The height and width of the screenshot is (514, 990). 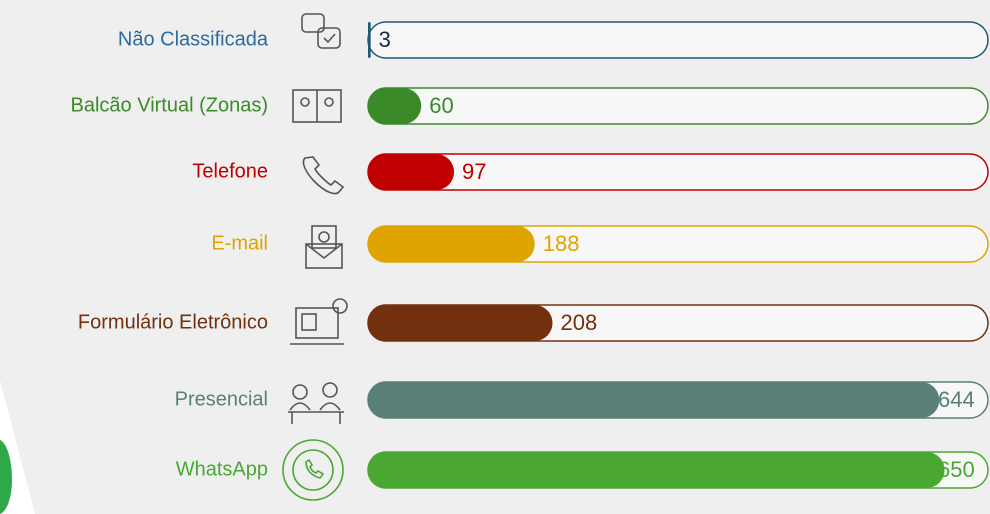 What do you see at coordinates (316, 403) in the screenshot?
I see `icon-presencial` at bounding box center [316, 403].